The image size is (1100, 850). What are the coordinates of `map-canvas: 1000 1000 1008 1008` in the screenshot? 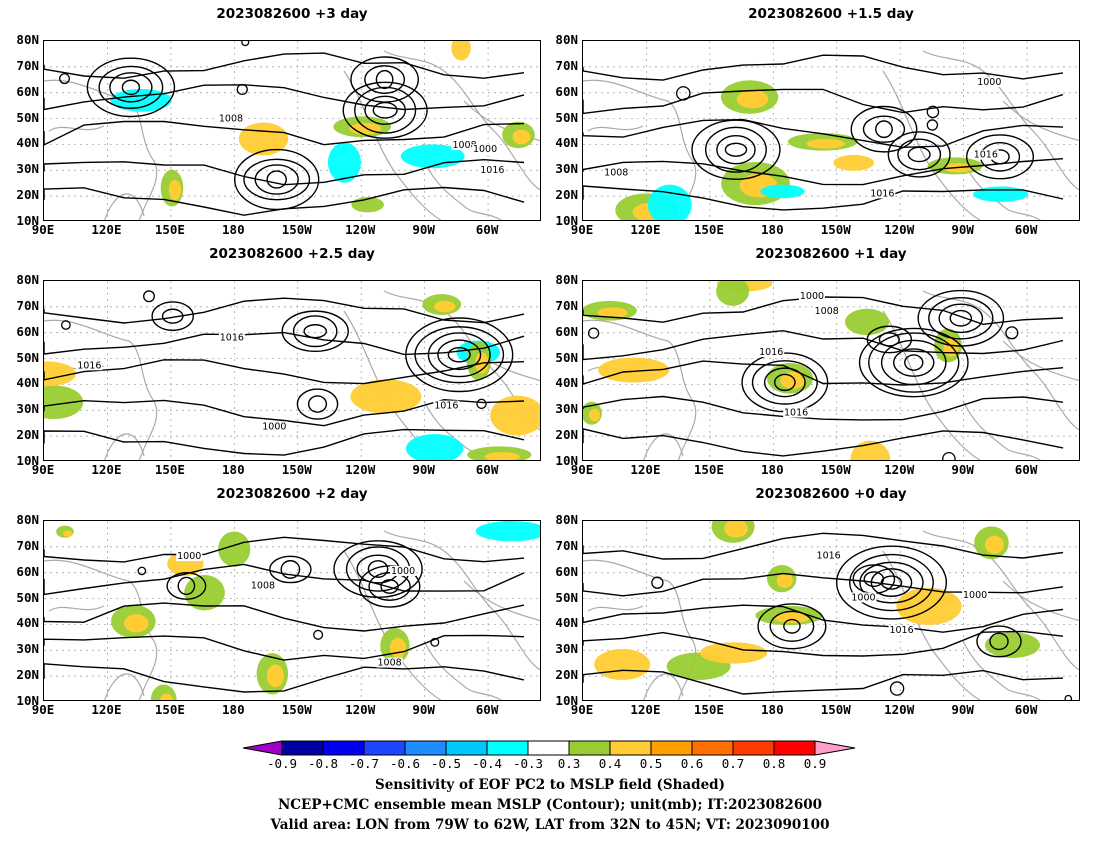 It's located at (292, 610).